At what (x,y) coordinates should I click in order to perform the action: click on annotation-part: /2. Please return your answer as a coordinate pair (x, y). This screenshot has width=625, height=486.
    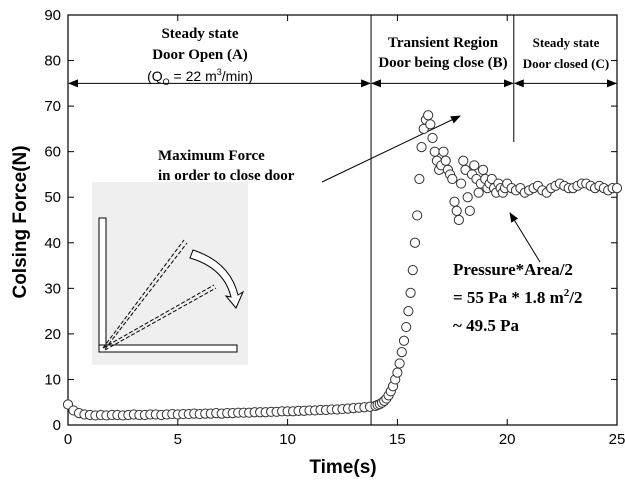
    Looking at the image, I should click on (575, 297).